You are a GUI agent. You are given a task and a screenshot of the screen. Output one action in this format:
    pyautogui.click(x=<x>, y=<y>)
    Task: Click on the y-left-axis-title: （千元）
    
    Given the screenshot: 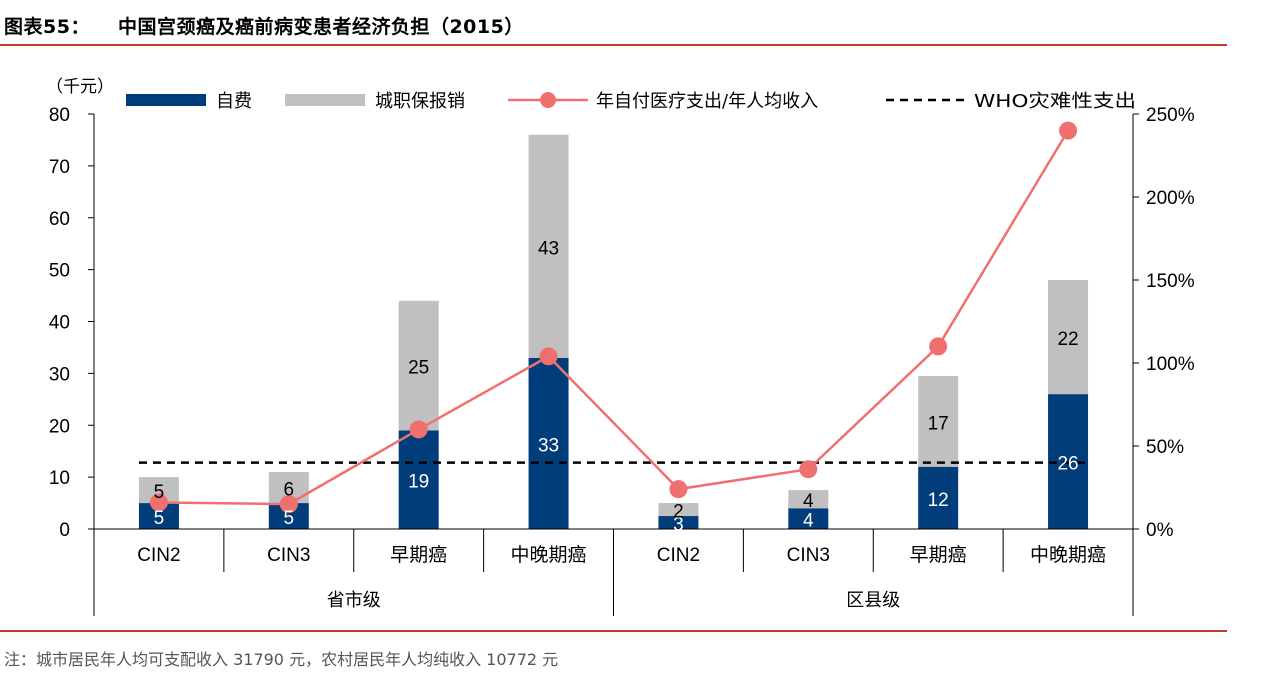 What is the action you would take?
    pyautogui.click(x=80, y=87)
    